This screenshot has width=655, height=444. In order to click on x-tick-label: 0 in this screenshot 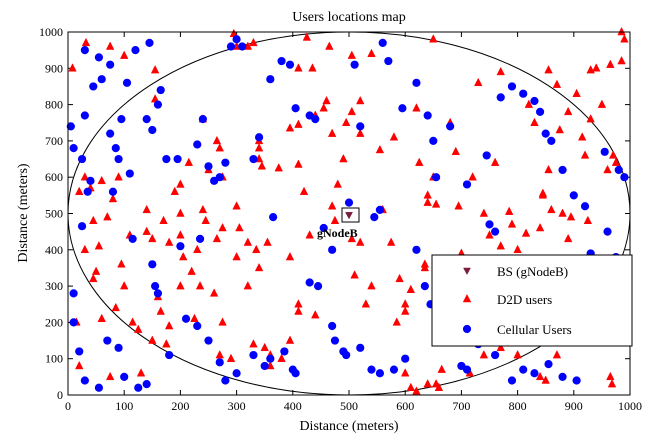, I will do `click(68, 406)`.